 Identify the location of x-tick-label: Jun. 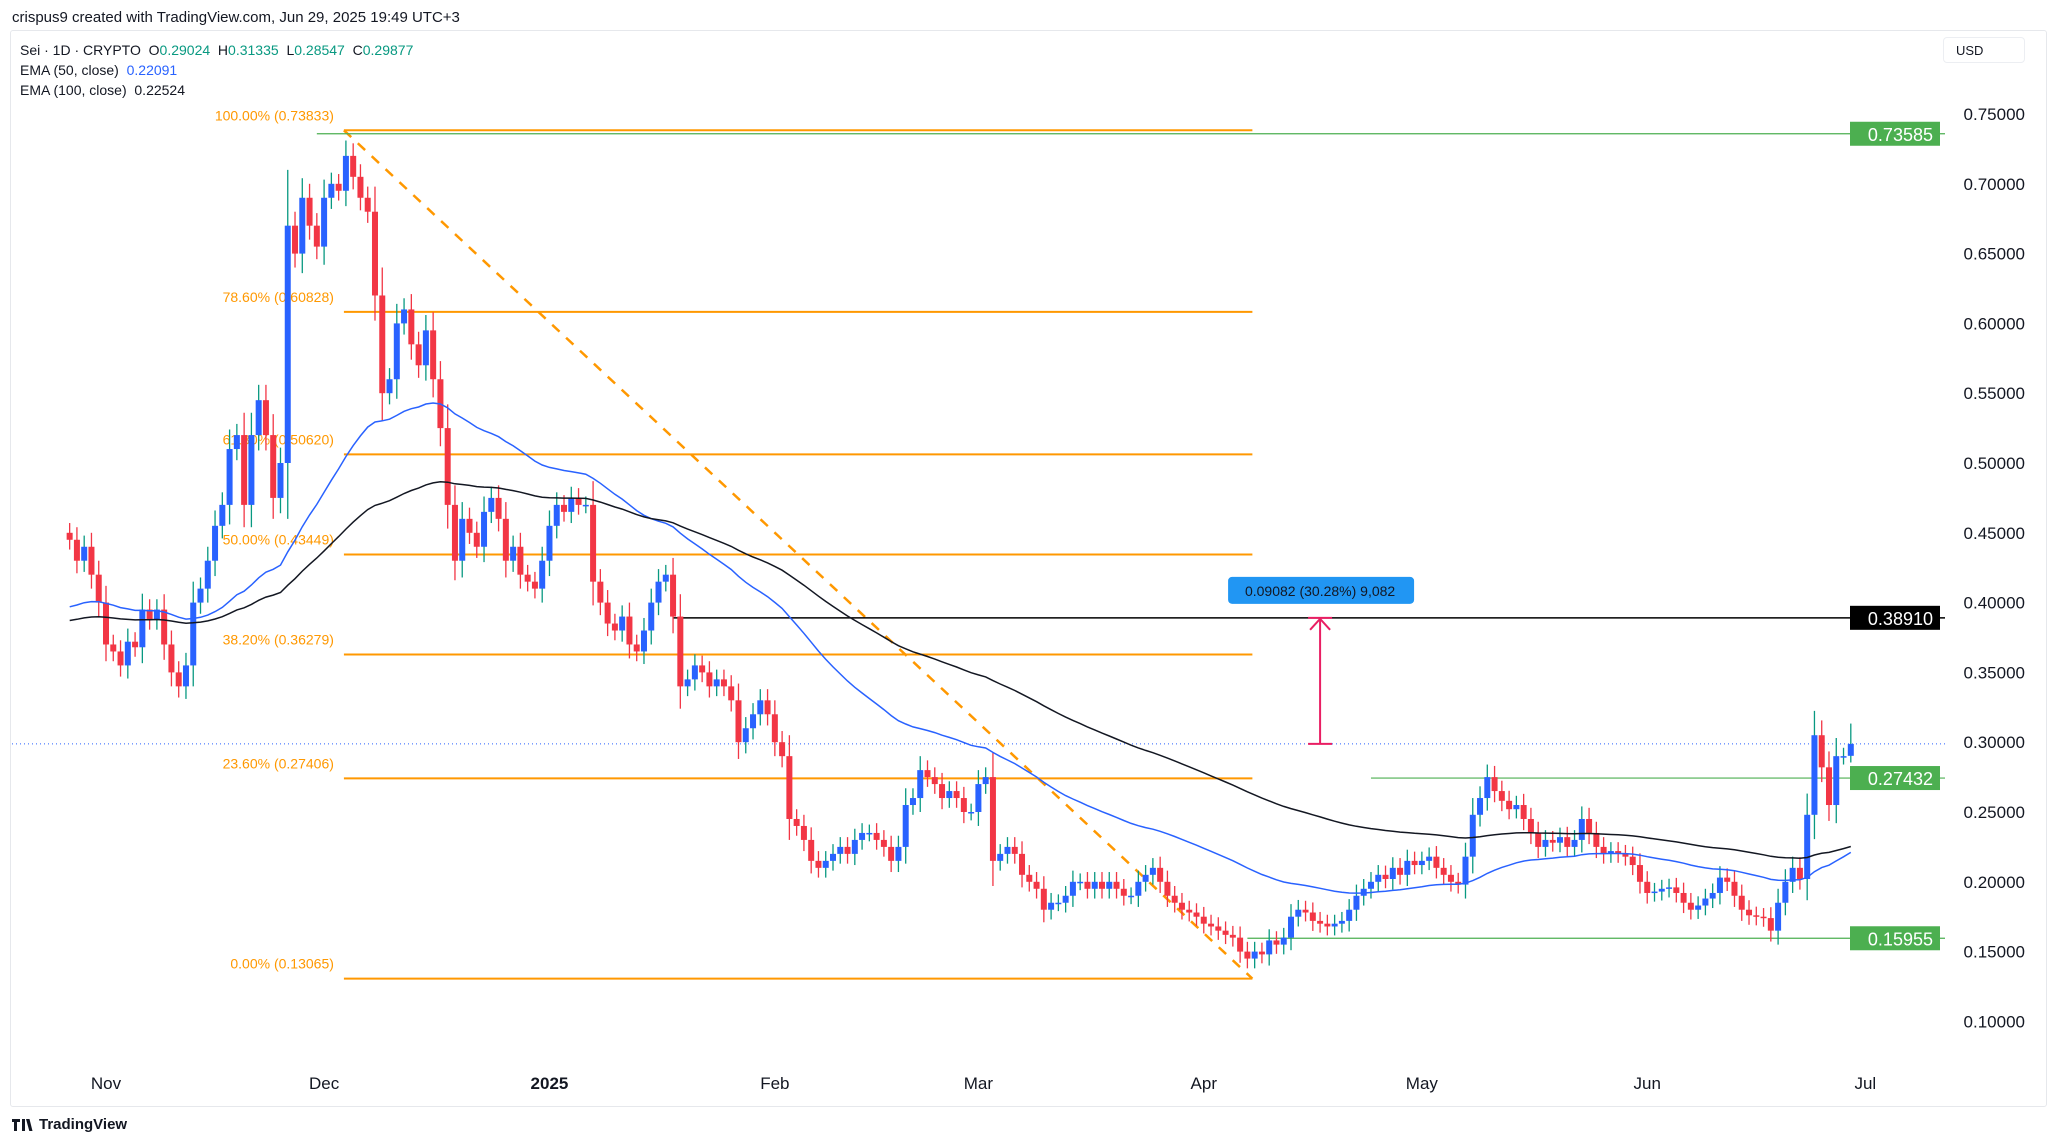
(1647, 1083).